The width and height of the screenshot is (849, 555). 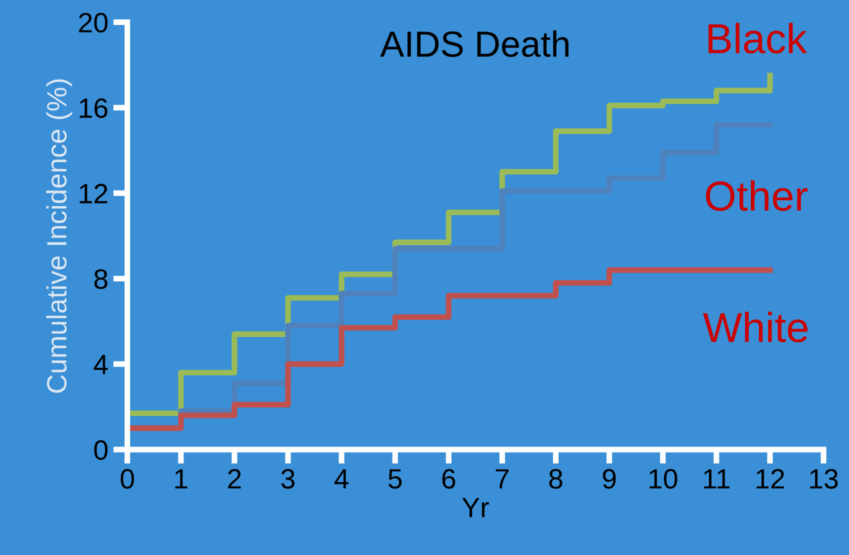 I want to click on x-tick-label: 2, so click(x=234, y=478).